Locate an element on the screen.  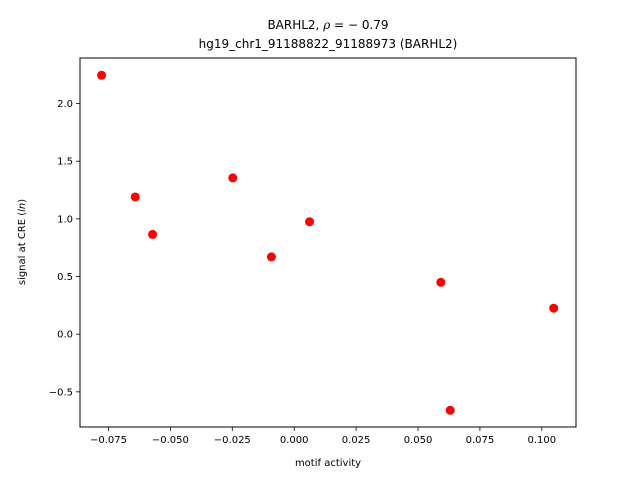
x-tick-label: 0.075 is located at coordinates (480, 440).